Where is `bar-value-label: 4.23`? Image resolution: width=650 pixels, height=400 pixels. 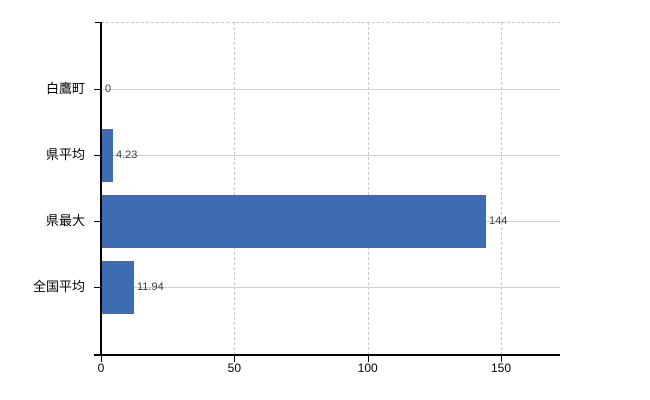 bar-value-label: 4.23 is located at coordinates (127, 155).